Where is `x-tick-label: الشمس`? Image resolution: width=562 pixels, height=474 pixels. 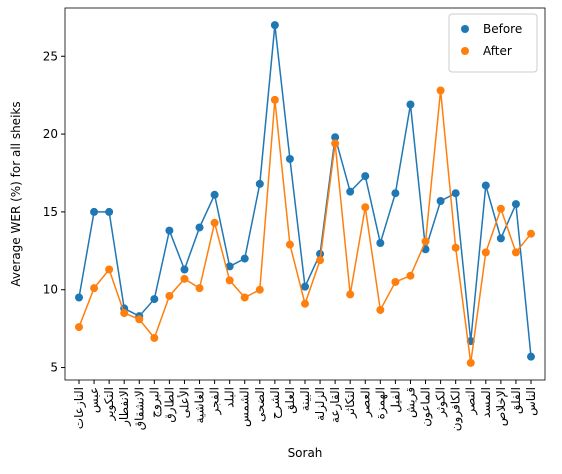 x-tick-label: الشمس is located at coordinates (245, 407).